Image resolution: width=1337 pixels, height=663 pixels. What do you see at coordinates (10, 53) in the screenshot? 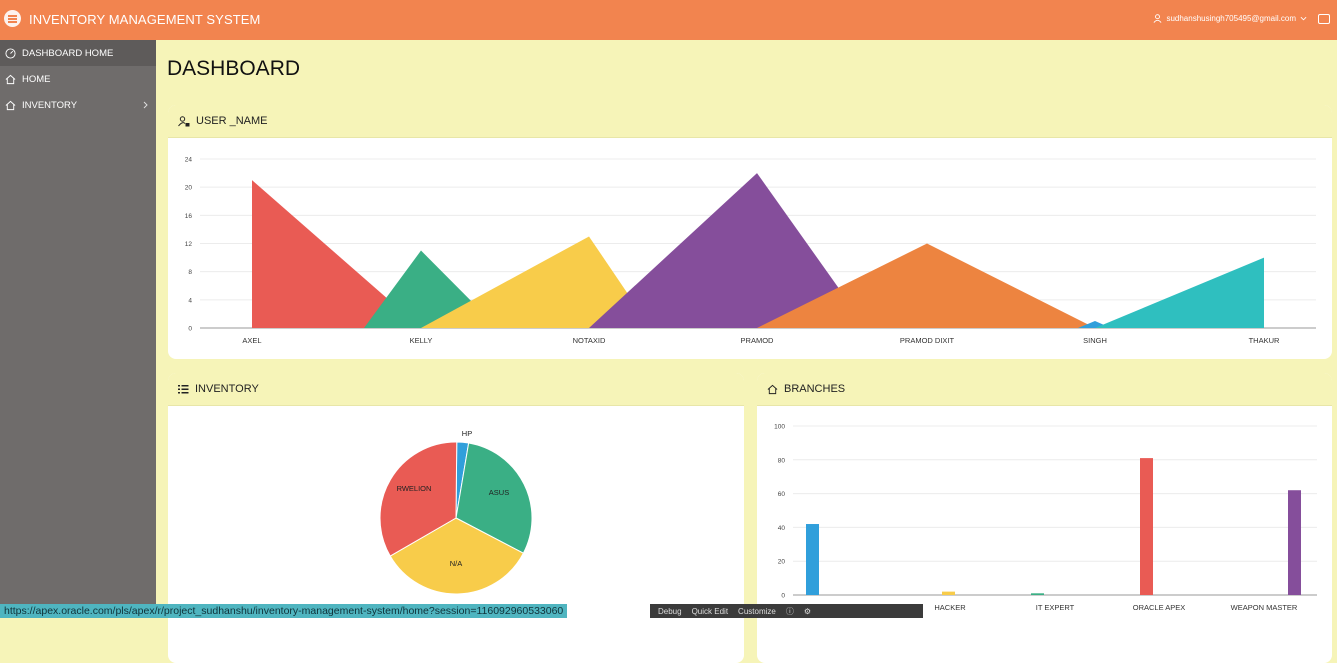
I see `dashboard-icon` at bounding box center [10, 53].